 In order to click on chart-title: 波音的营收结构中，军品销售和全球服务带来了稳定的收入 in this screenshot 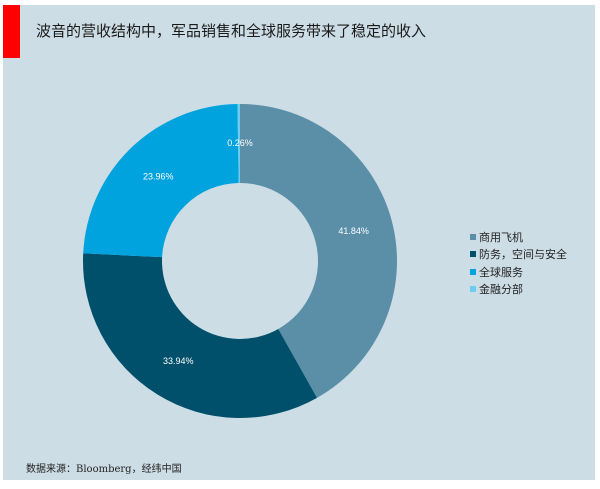, I will do `click(231, 31)`.